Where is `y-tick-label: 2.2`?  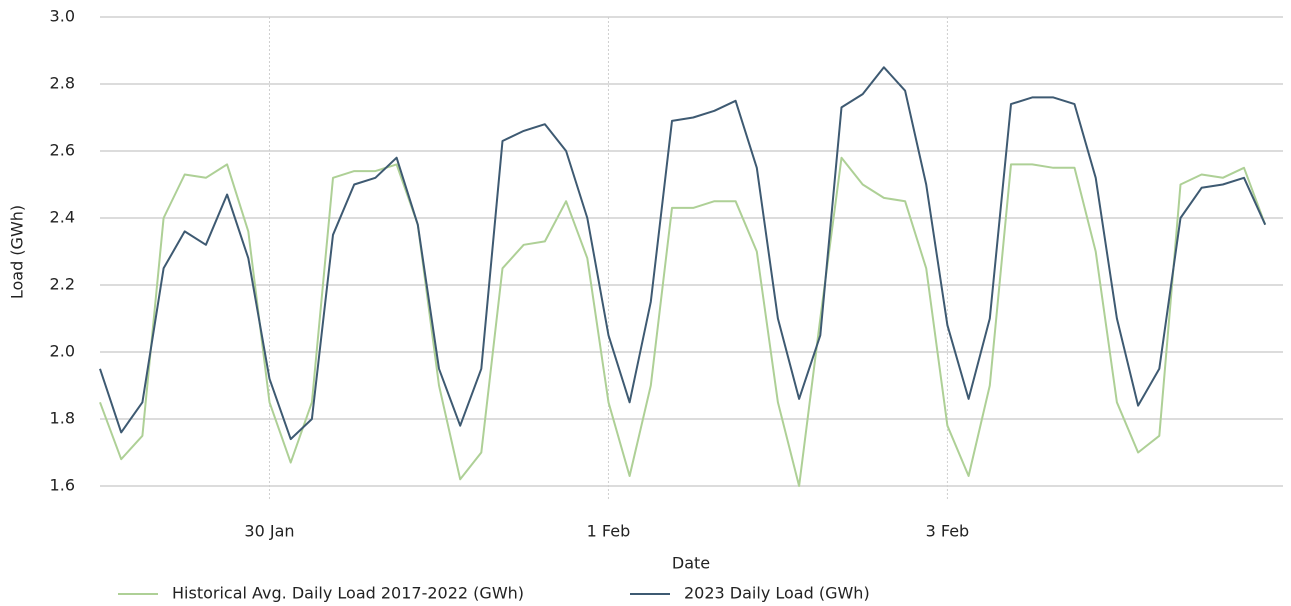
y-tick-label: 2.2 is located at coordinates (62, 284).